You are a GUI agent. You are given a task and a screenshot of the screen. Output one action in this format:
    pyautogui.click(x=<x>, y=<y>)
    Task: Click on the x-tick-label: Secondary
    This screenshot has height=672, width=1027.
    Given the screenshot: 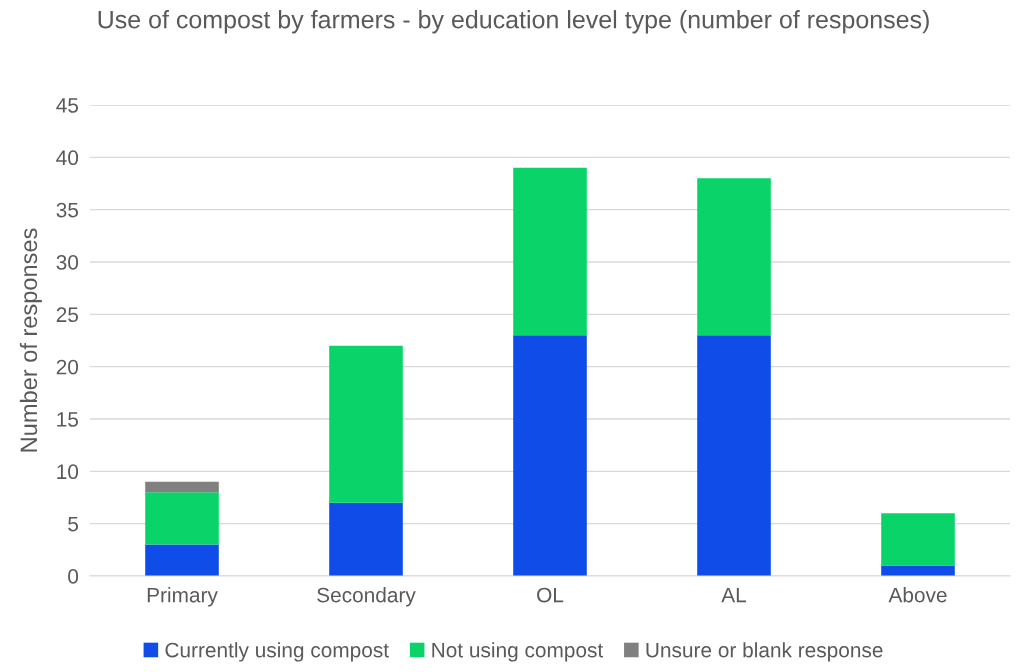 What is the action you would take?
    pyautogui.click(x=366, y=597)
    